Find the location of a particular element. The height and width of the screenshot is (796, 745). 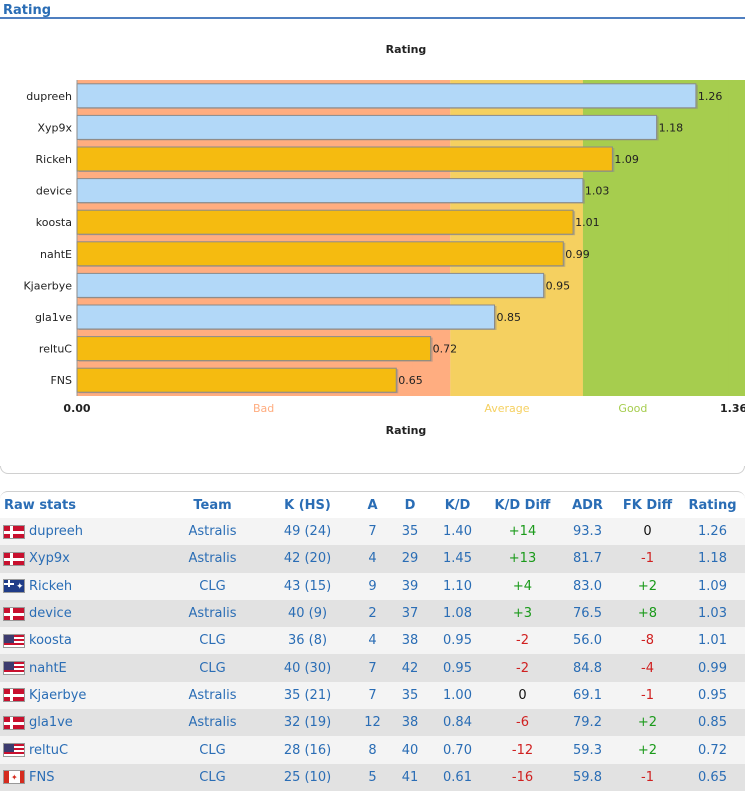

bar-value-label: 1.26 is located at coordinates (710, 96).